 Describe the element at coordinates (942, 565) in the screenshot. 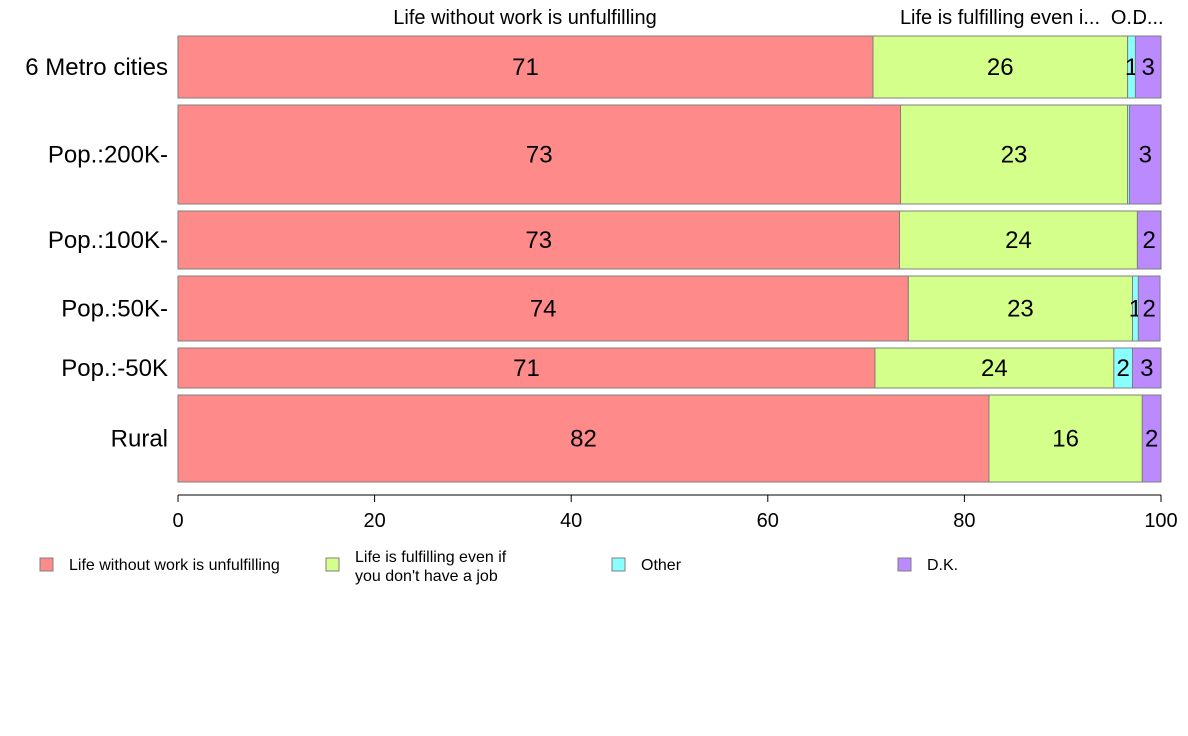

I see `legend-label: D.K.` at that location.